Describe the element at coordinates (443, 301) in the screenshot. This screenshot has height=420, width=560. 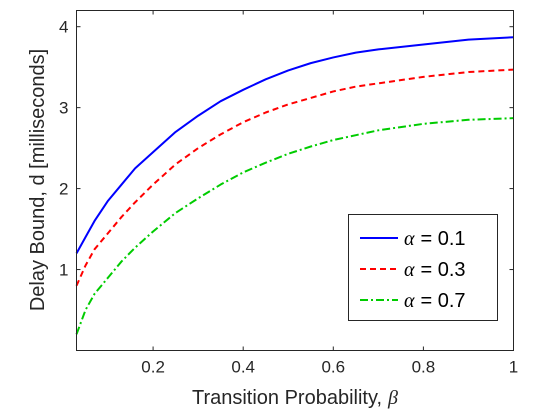
I see `legend-label-value: = 0.7` at that location.